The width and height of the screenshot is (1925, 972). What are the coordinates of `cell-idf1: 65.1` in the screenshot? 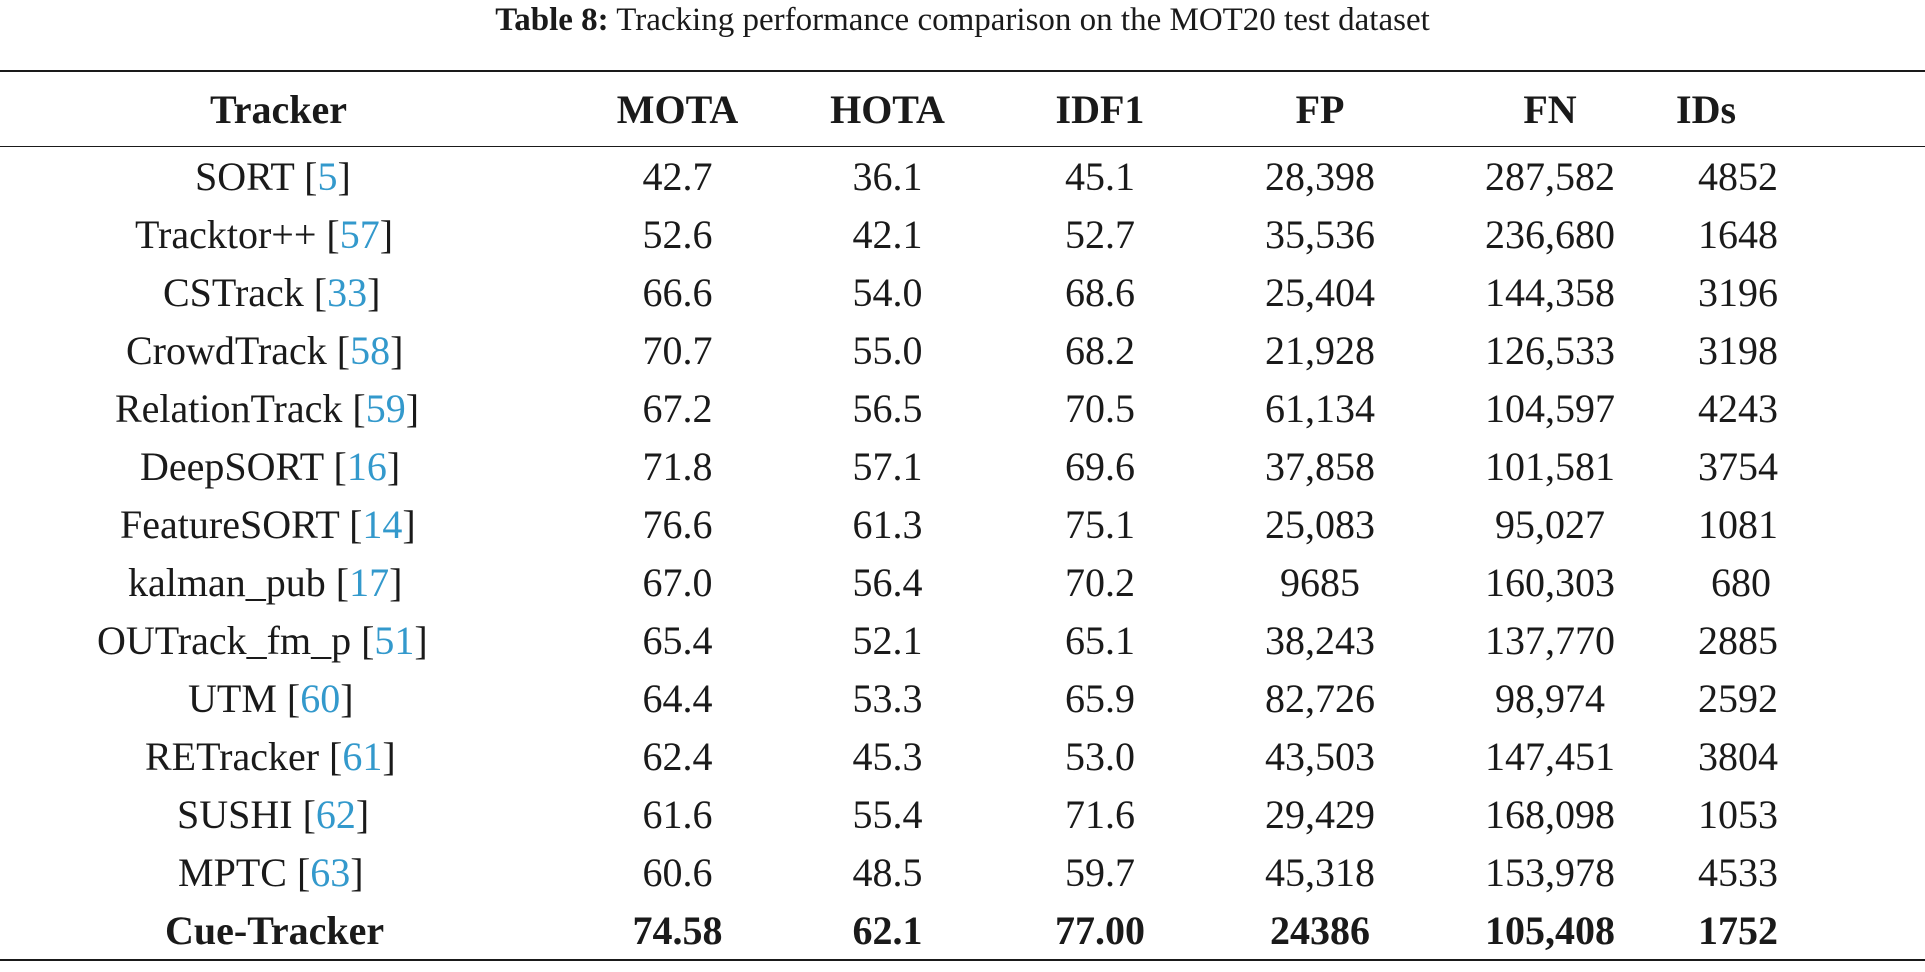 It's located at (1100, 640).